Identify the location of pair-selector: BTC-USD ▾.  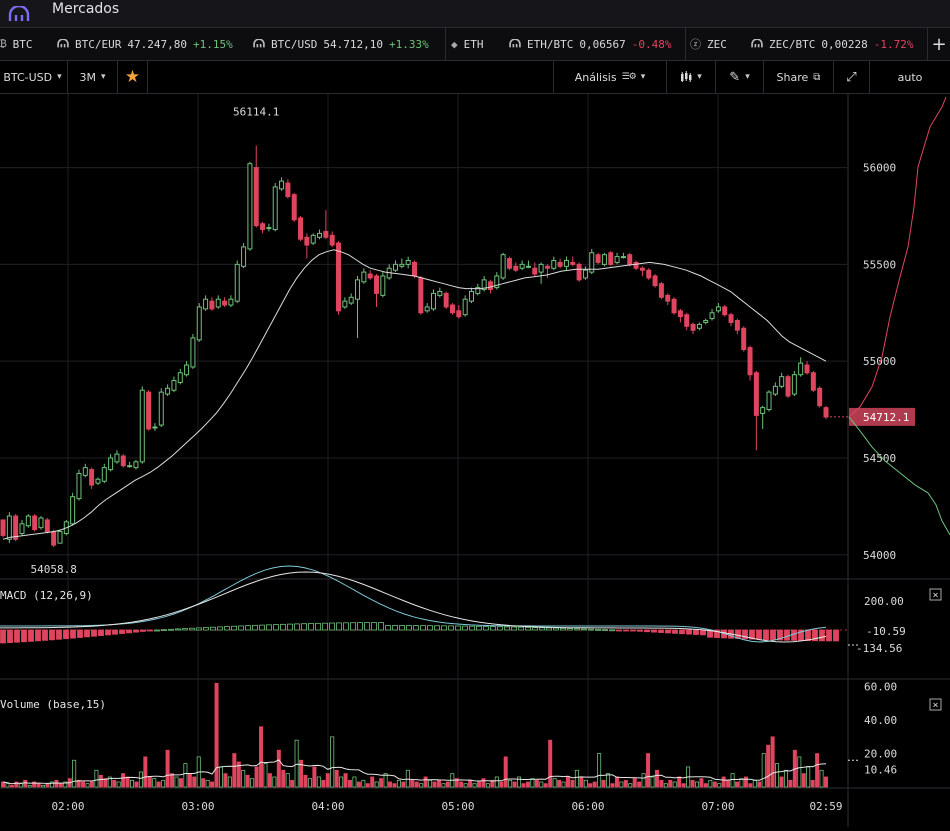
(34, 77).